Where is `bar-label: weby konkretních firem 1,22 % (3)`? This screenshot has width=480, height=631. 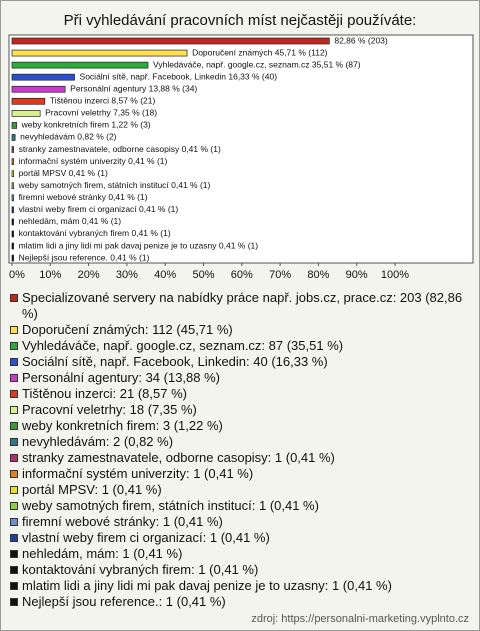 bar-label: weby konkretních firem 1,22 % (3) is located at coordinates (86, 125).